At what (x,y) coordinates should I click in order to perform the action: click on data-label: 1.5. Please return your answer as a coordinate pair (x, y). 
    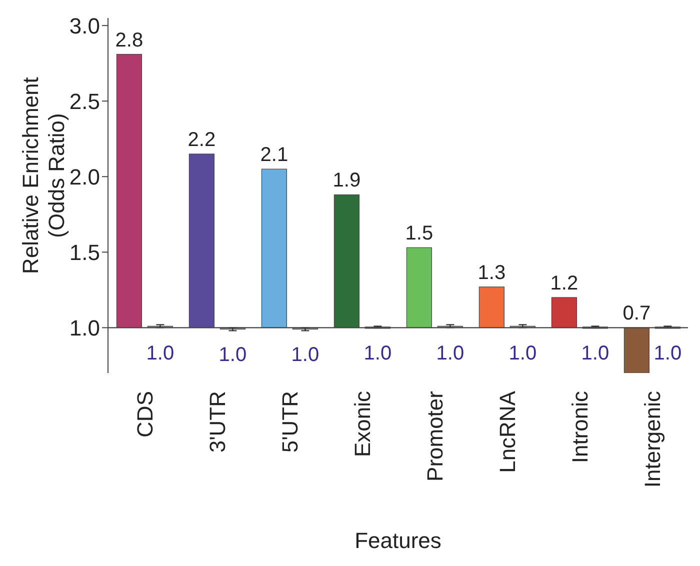
    Looking at the image, I should click on (419, 233).